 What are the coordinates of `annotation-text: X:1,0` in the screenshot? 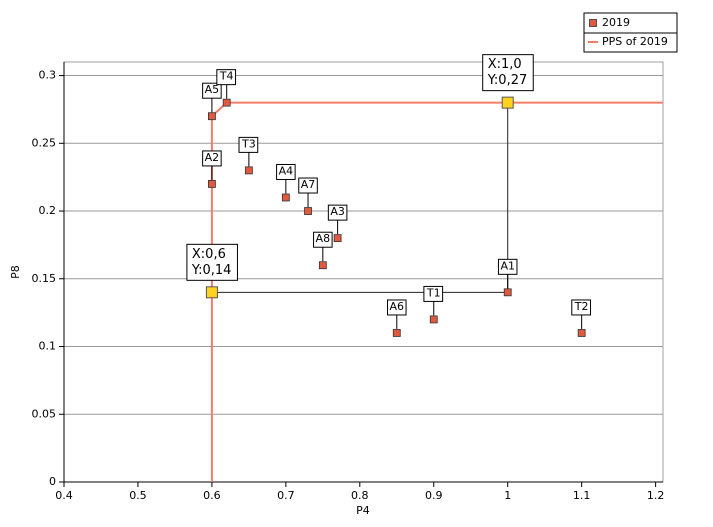 It's located at (505, 64).